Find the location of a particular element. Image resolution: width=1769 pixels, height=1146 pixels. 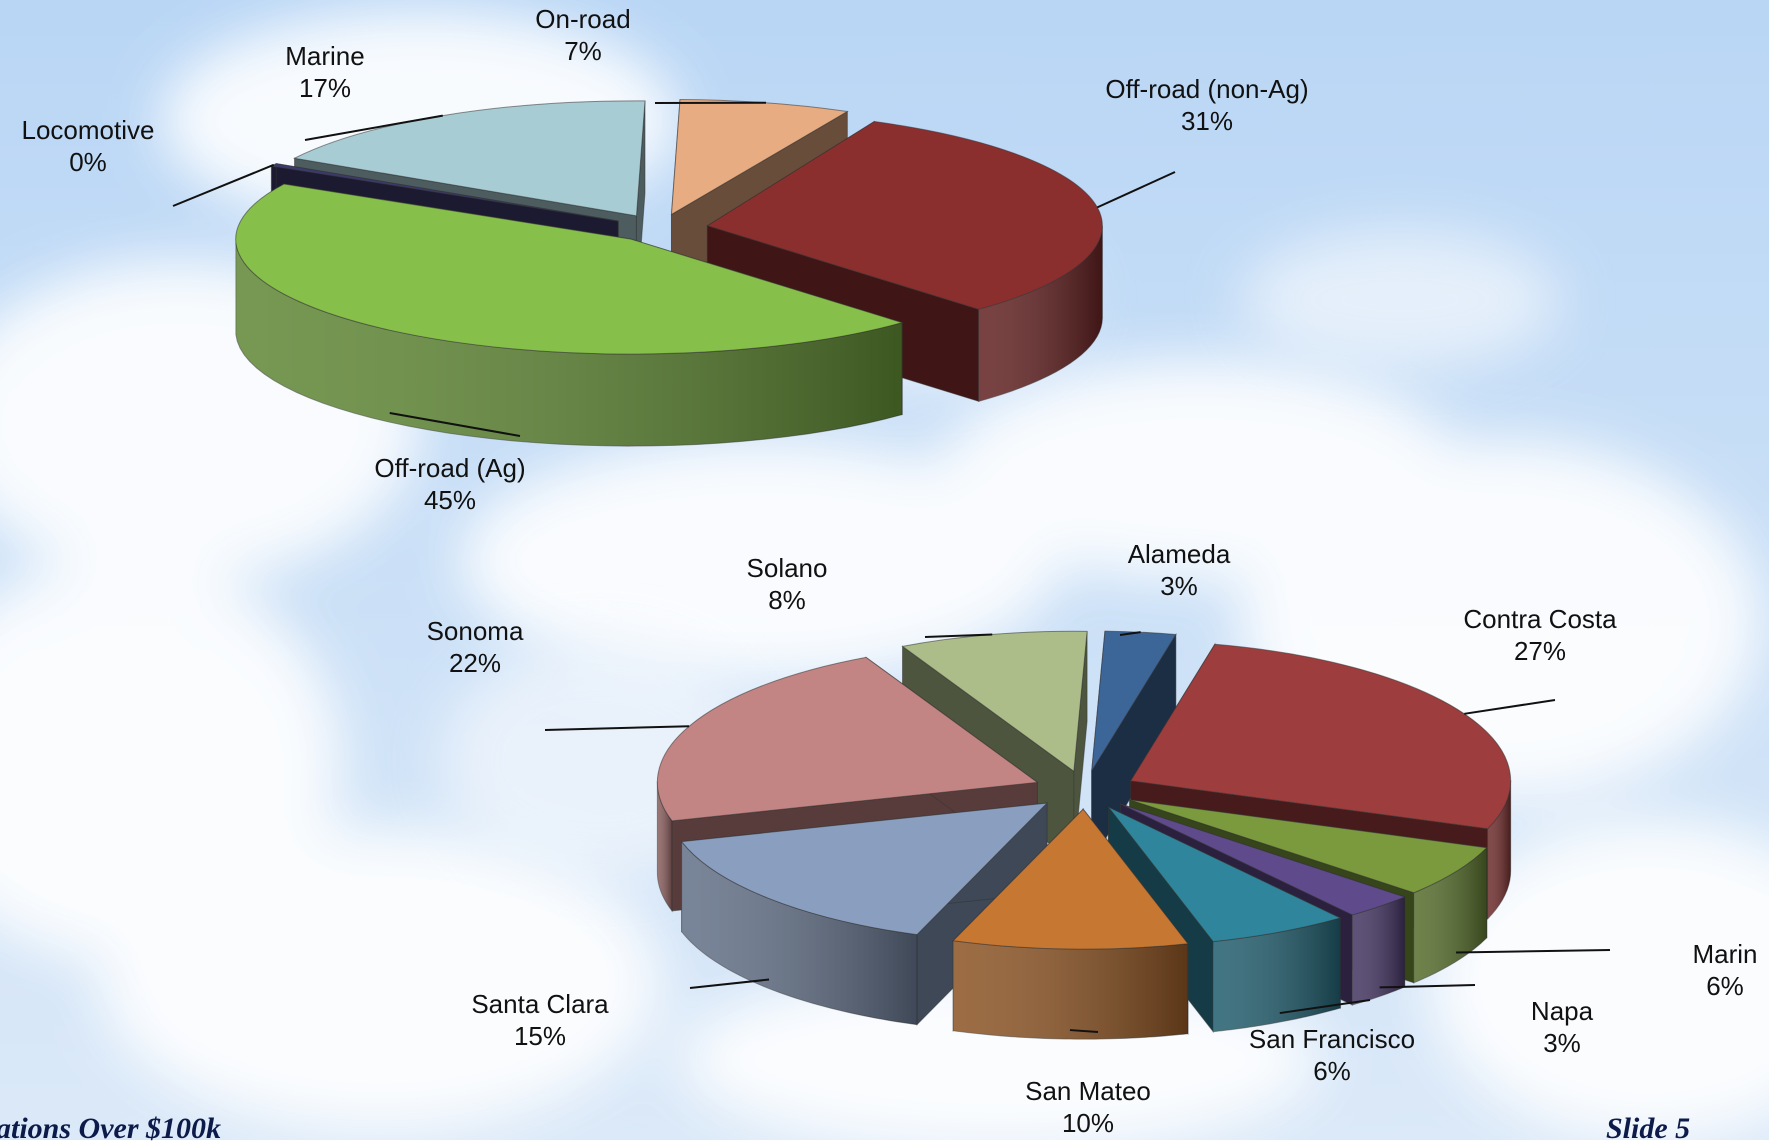

category-label: Marine is located at coordinates (324, 56).